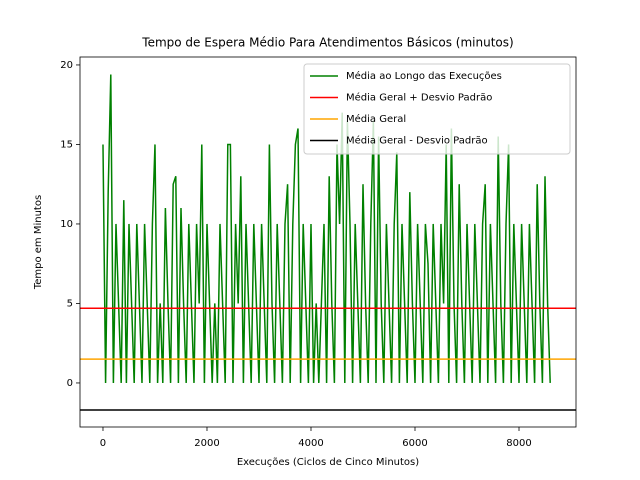  I want to click on y-axis-label: Tempo em Minutos, so click(38, 242).